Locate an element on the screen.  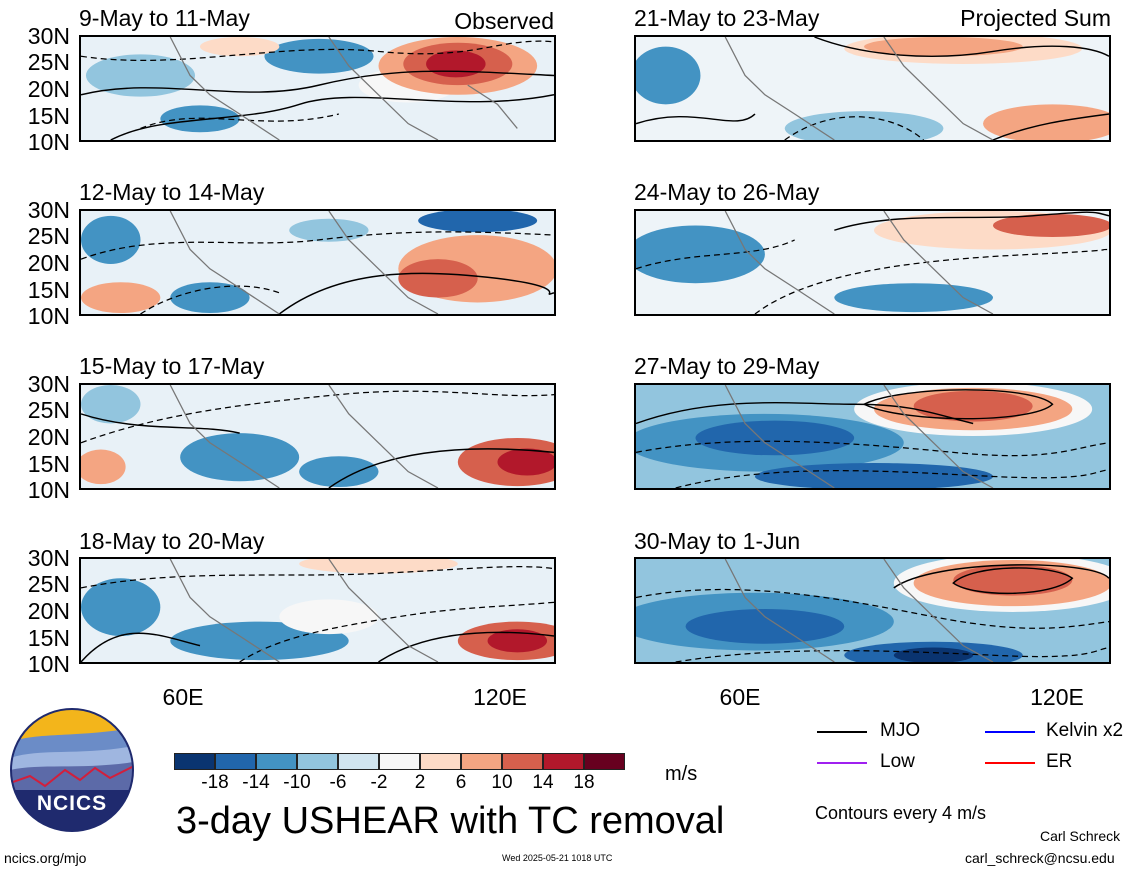
lon-label-120e-left: 120E is located at coordinates (500, 697).